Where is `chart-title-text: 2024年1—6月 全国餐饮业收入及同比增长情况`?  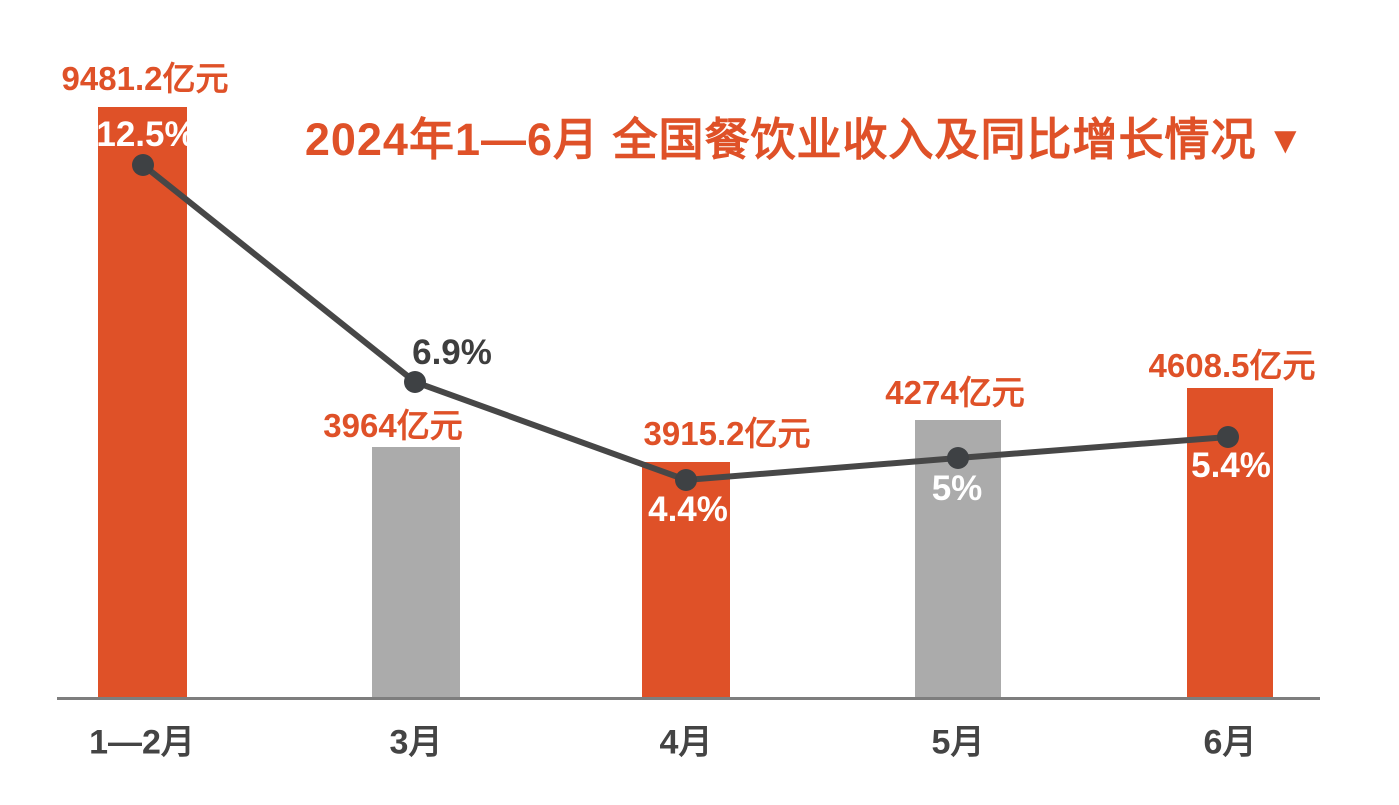
chart-title-text: 2024年1—6月 全国餐饮业收入及同比增长情况 is located at coordinates (780, 139).